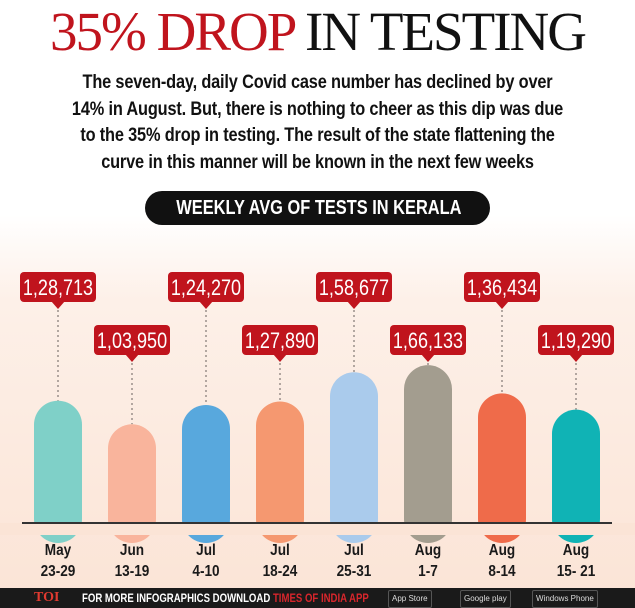 The image size is (635, 608). What do you see at coordinates (485, 599) in the screenshot?
I see `google-play-badge: Google play` at bounding box center [485, 599].